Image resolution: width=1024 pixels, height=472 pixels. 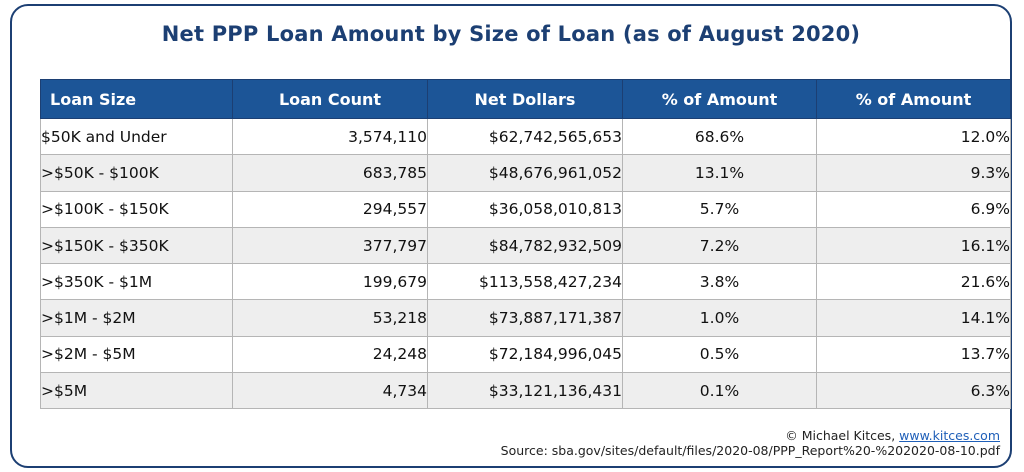 What do you see at coordinates (719, 318) in the screenshot?
I see `cell-pct-amount-1: 1.0%` at bounding box center [719, 318].